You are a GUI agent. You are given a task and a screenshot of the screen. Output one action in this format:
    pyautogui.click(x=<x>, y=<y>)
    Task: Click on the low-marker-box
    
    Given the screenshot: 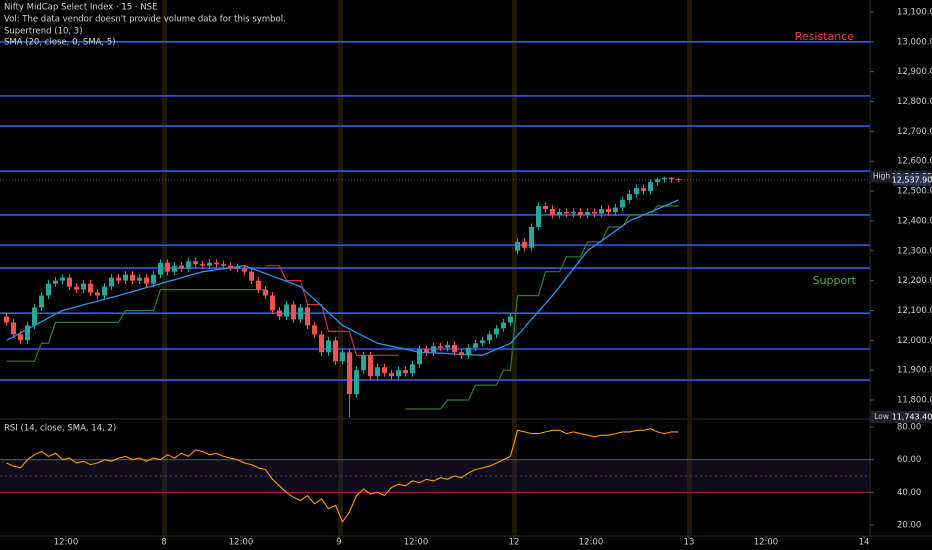 What is the action you would take?
    pyautogui.click(x=912, y=416)
    